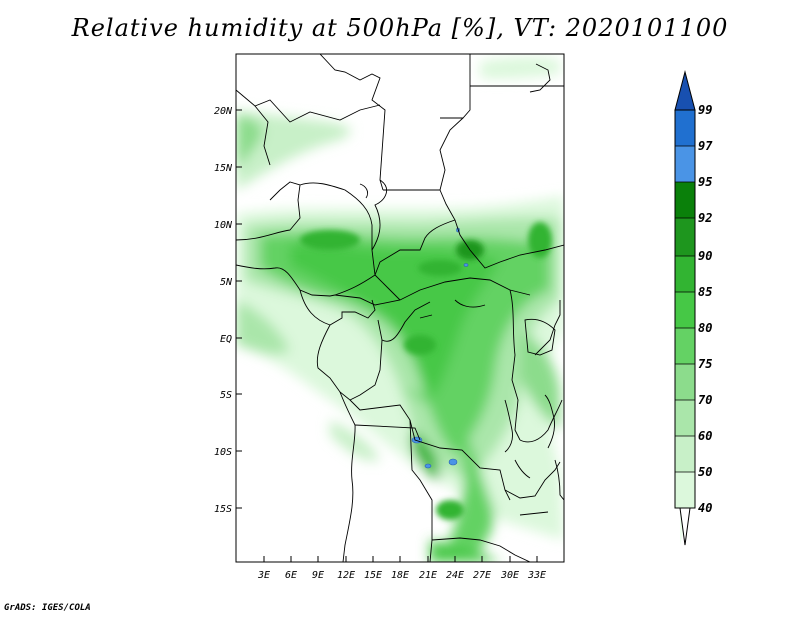  I want to click on colorbar-label: 70, so click(705, 400).